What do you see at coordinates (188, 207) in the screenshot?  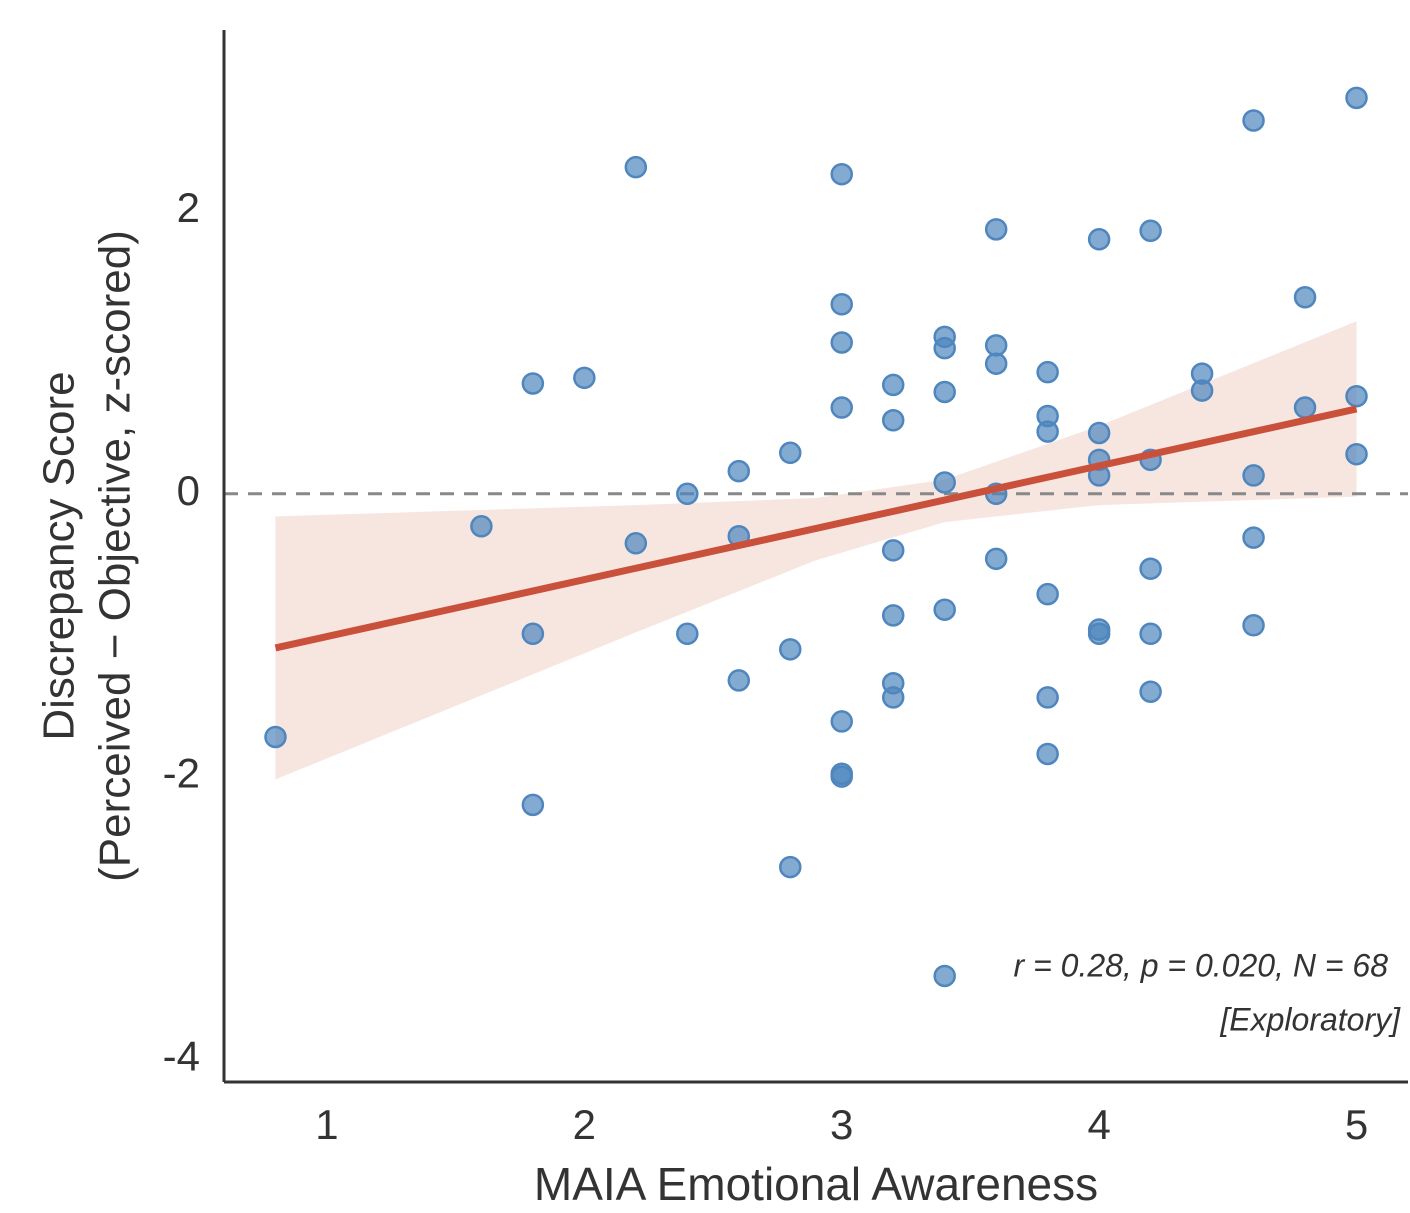 I see `y-tick-label: 2` at bounding box center [188, 207].